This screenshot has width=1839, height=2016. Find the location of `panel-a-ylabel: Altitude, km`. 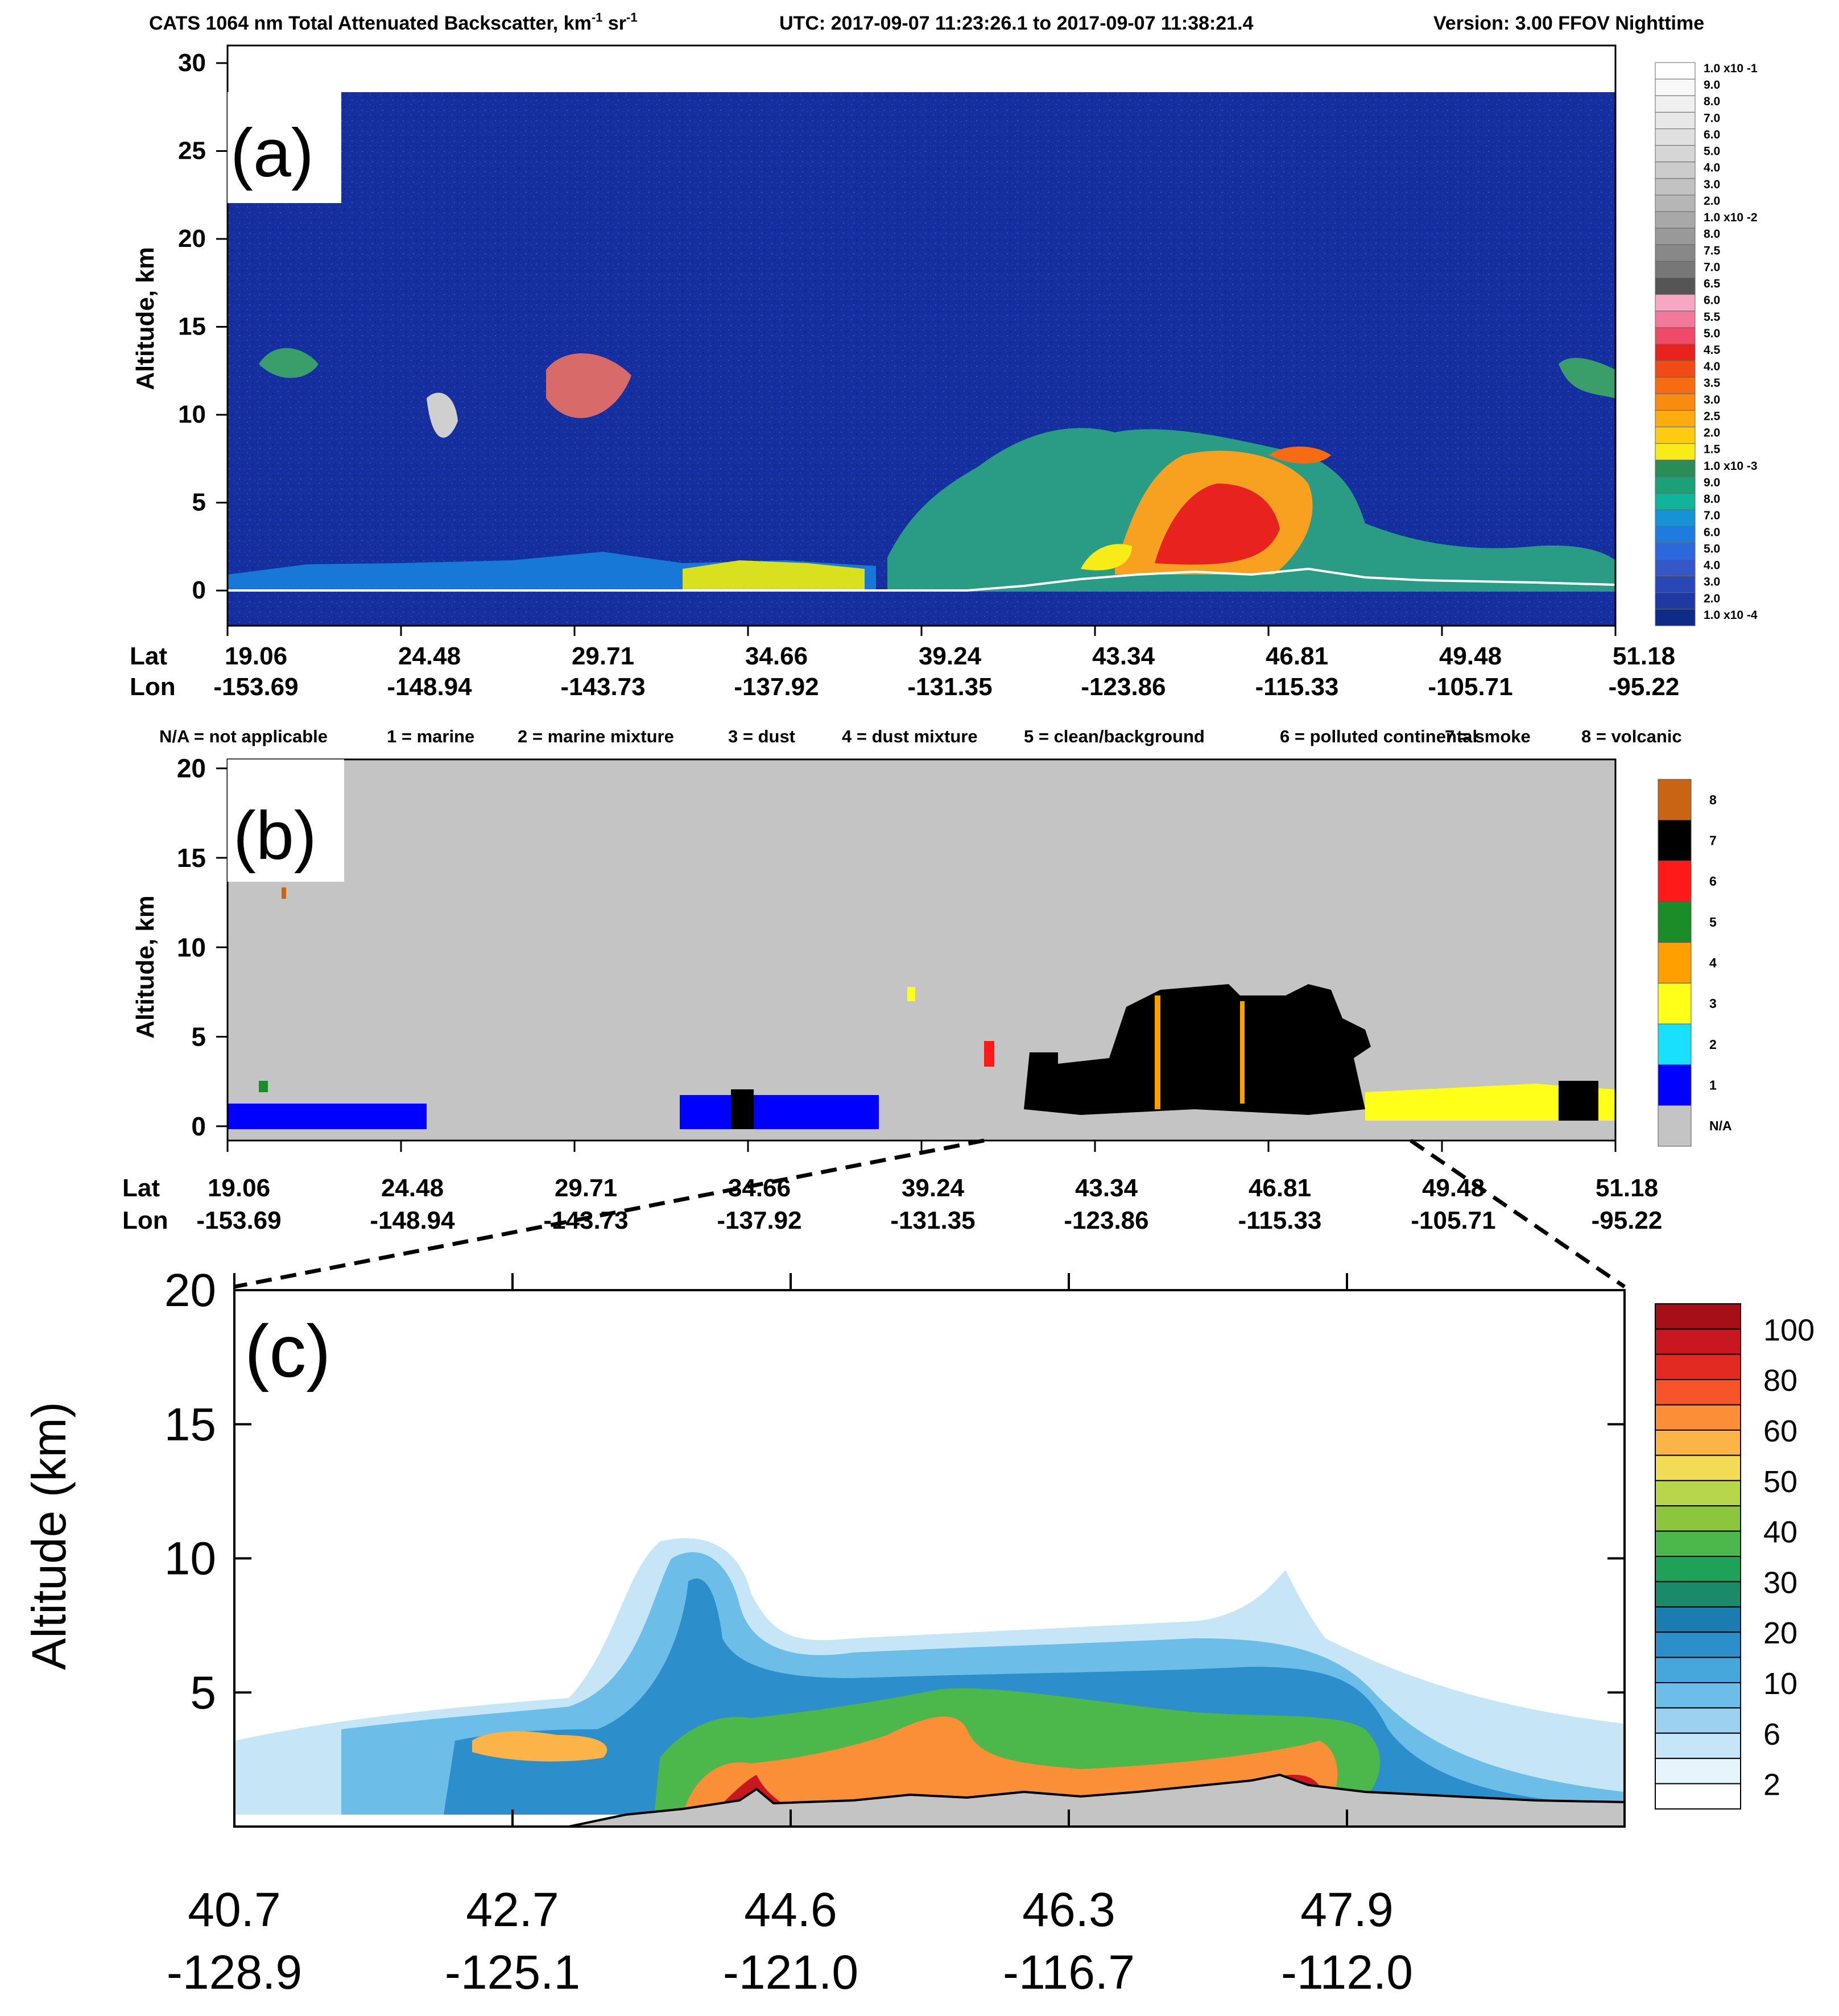

panel-a-ylabel: Altitude, km is located at coordinates (145, 318).